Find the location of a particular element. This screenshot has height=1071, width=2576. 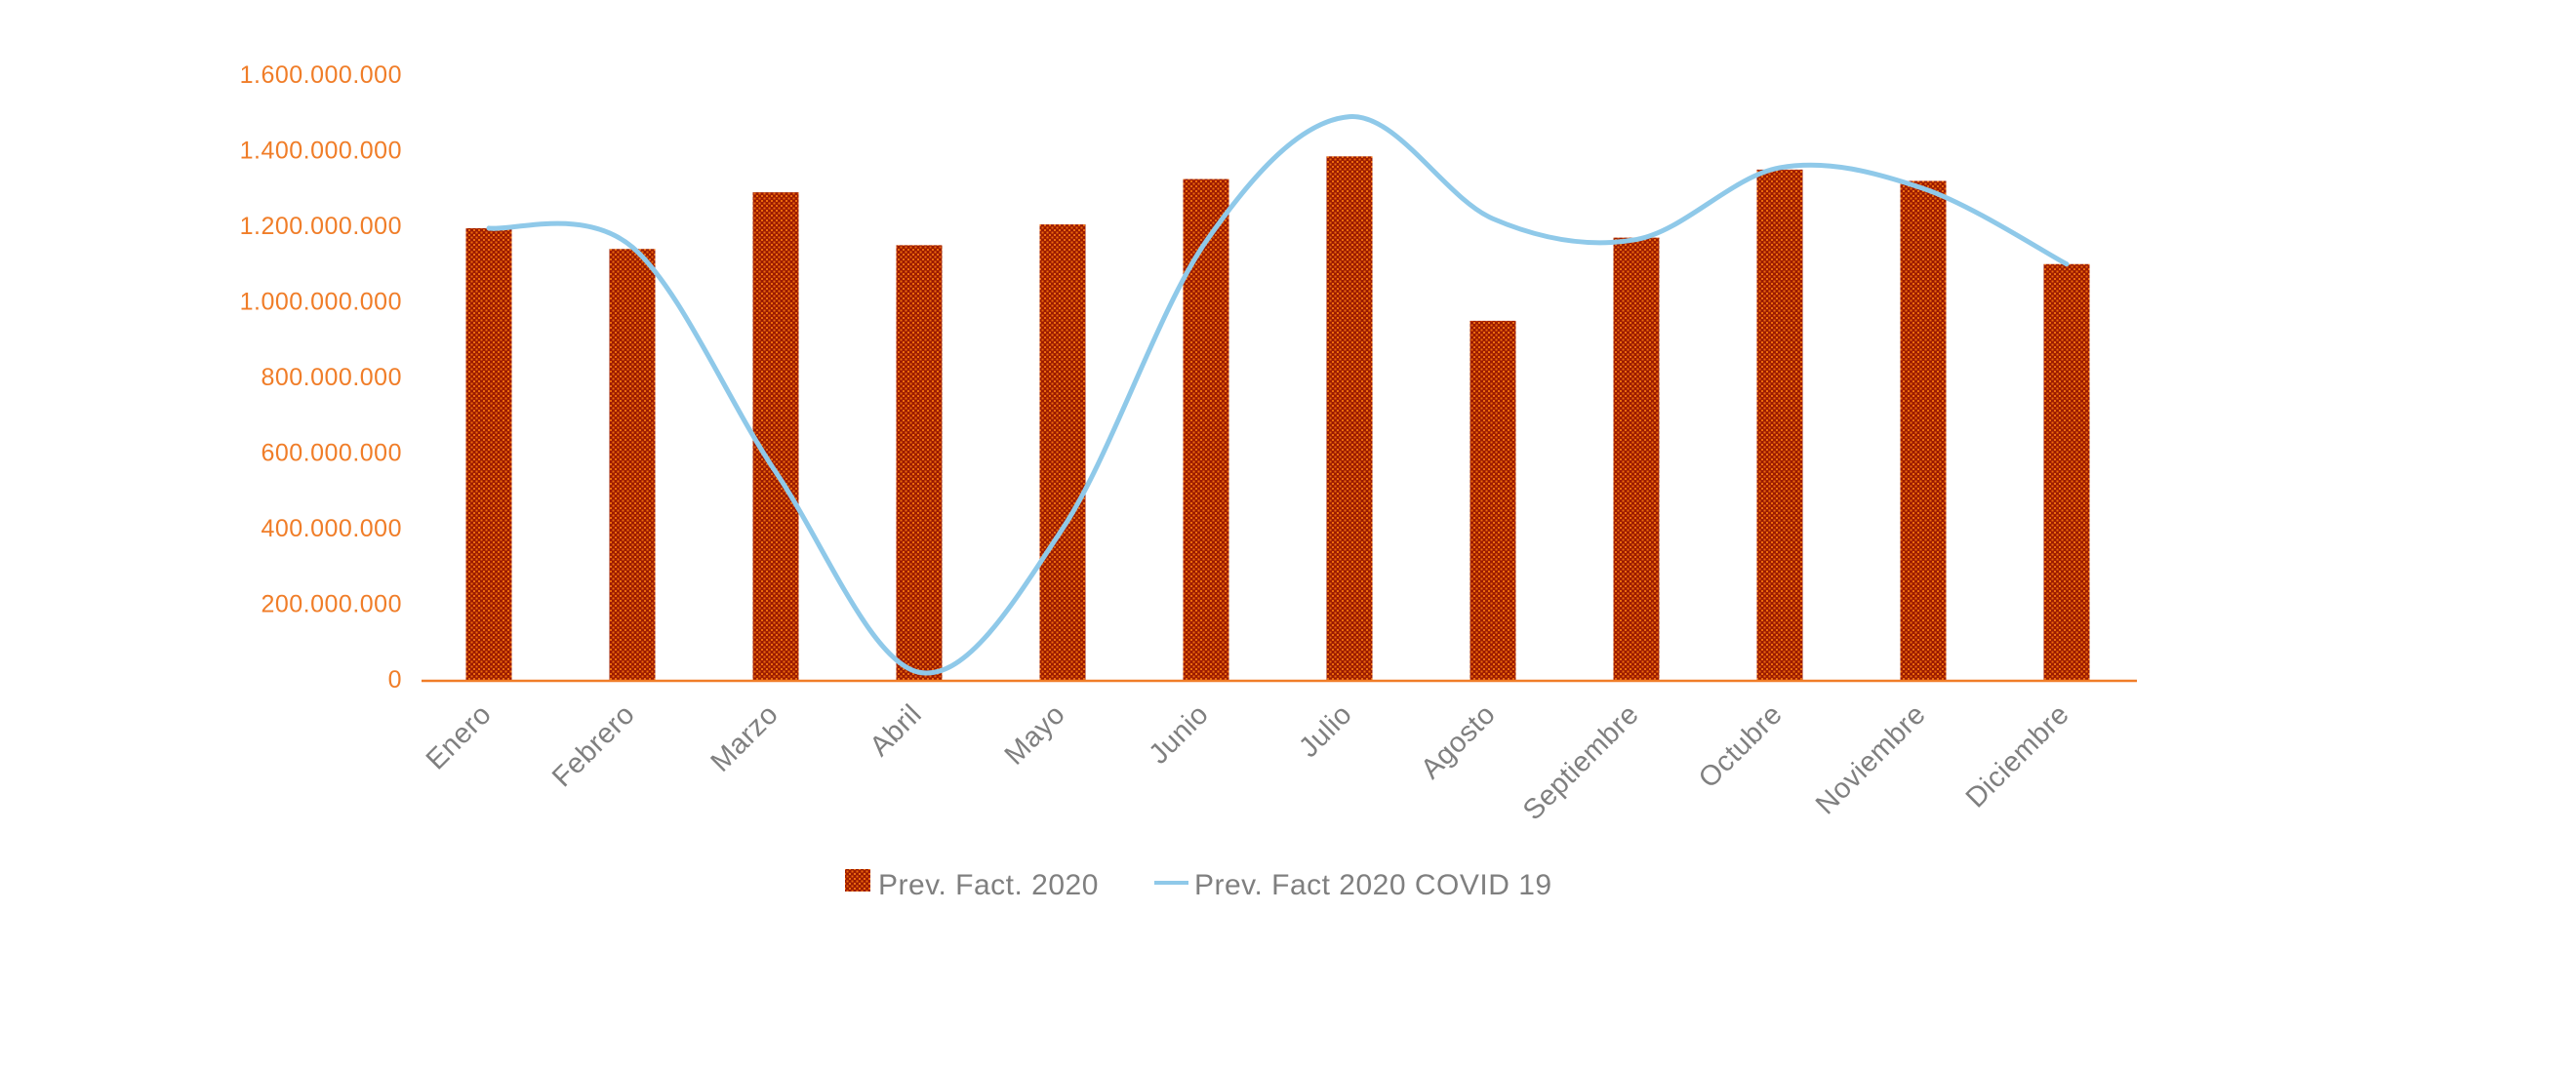

bar-marzo is located at coordinates (775, 436).